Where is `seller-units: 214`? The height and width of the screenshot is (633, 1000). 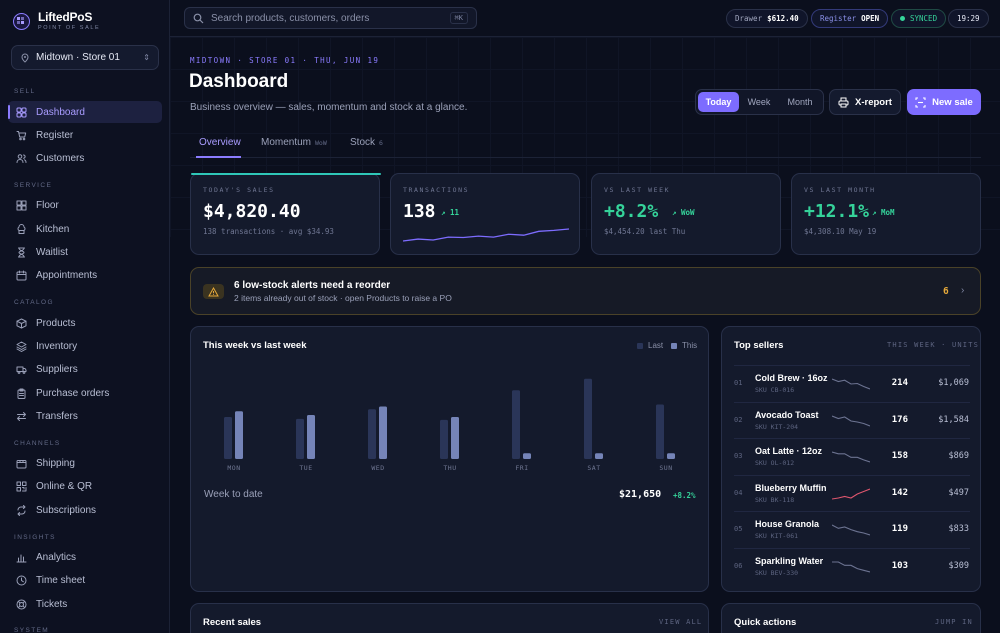 seller-units: 214 is located at coordinates (899, 383).